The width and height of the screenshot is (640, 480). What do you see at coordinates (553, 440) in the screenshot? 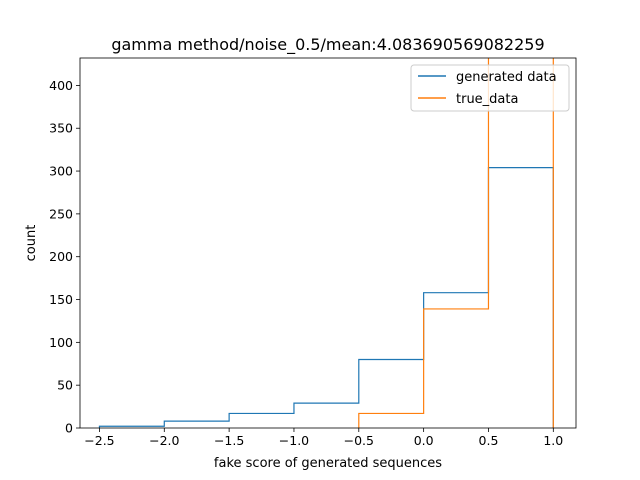
I see `x-tick-label: 1.0` at bounding box center [553, 440].